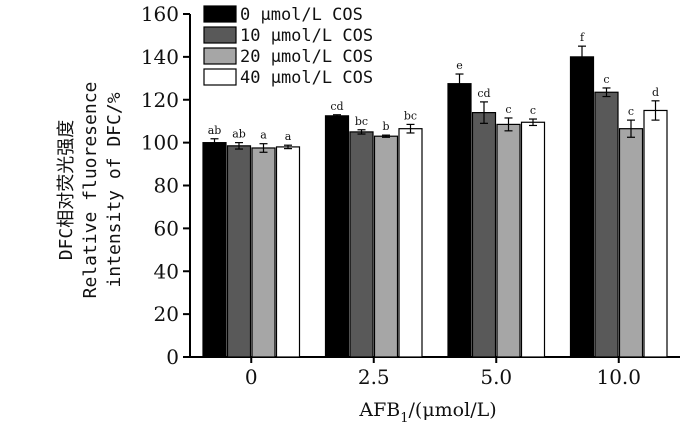  I want to click on legend-entry: 40 μmol/L COS, so click(306, 78).